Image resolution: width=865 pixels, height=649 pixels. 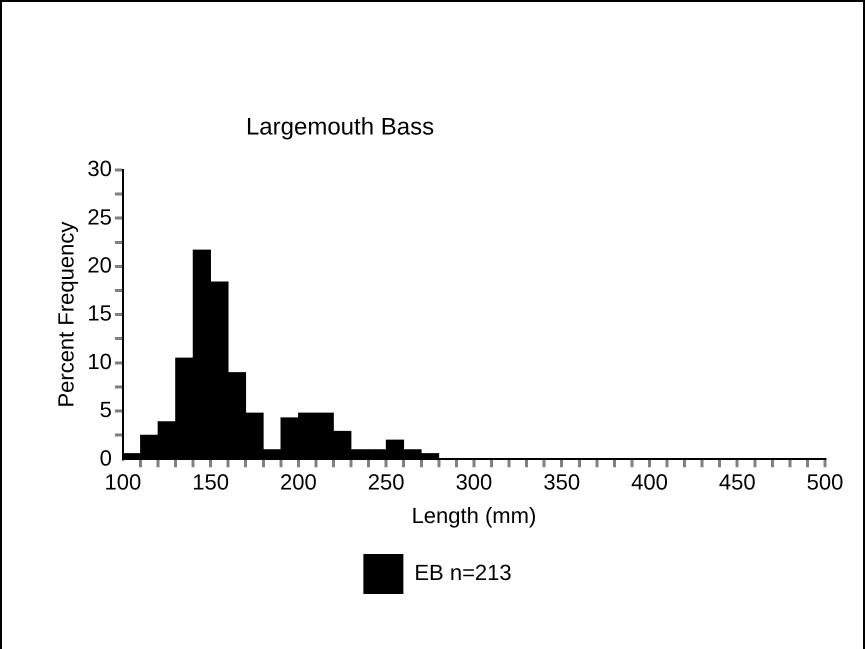 What do you see at coordinates (210, 481) in the screenshot?
I see `x-tick-label: 150` at bounding box center [210, 481].